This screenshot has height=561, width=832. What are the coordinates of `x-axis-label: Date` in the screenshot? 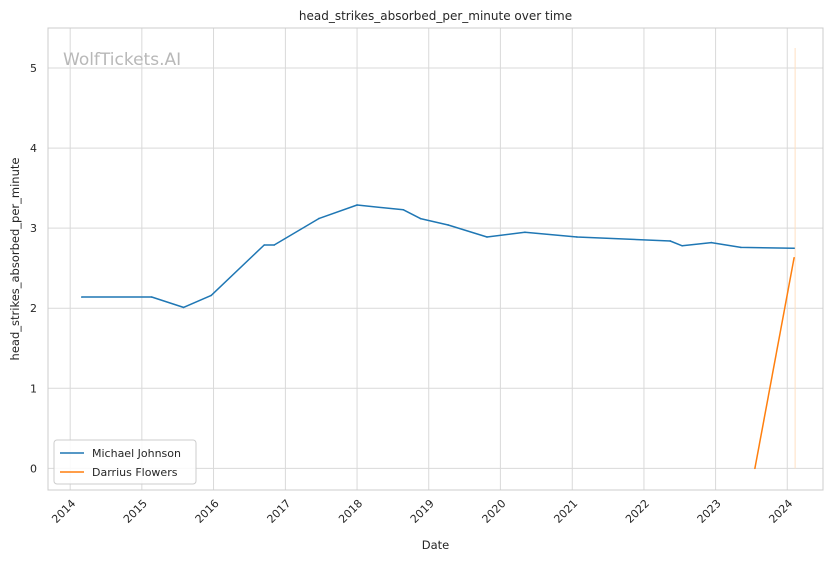 It's located at (436, 545).